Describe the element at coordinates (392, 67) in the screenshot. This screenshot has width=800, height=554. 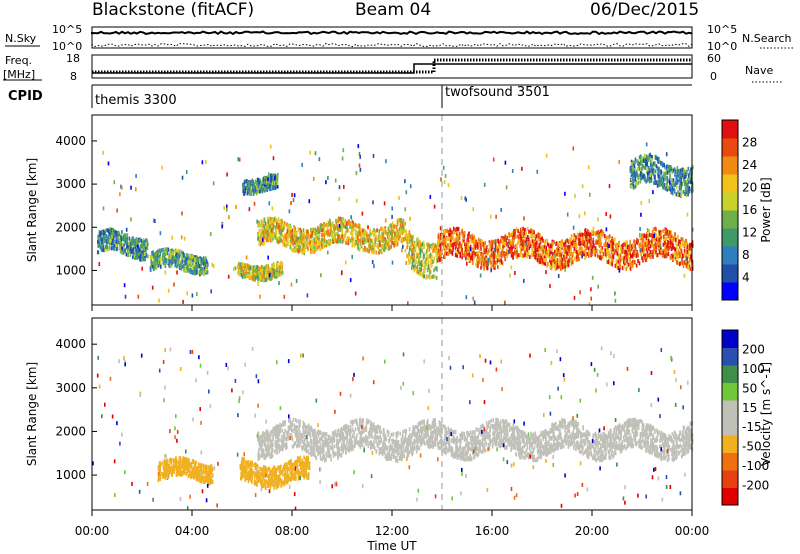
I see `freq-panel: Freq. [MHz] 18 8 Nave 60 0` at that location.